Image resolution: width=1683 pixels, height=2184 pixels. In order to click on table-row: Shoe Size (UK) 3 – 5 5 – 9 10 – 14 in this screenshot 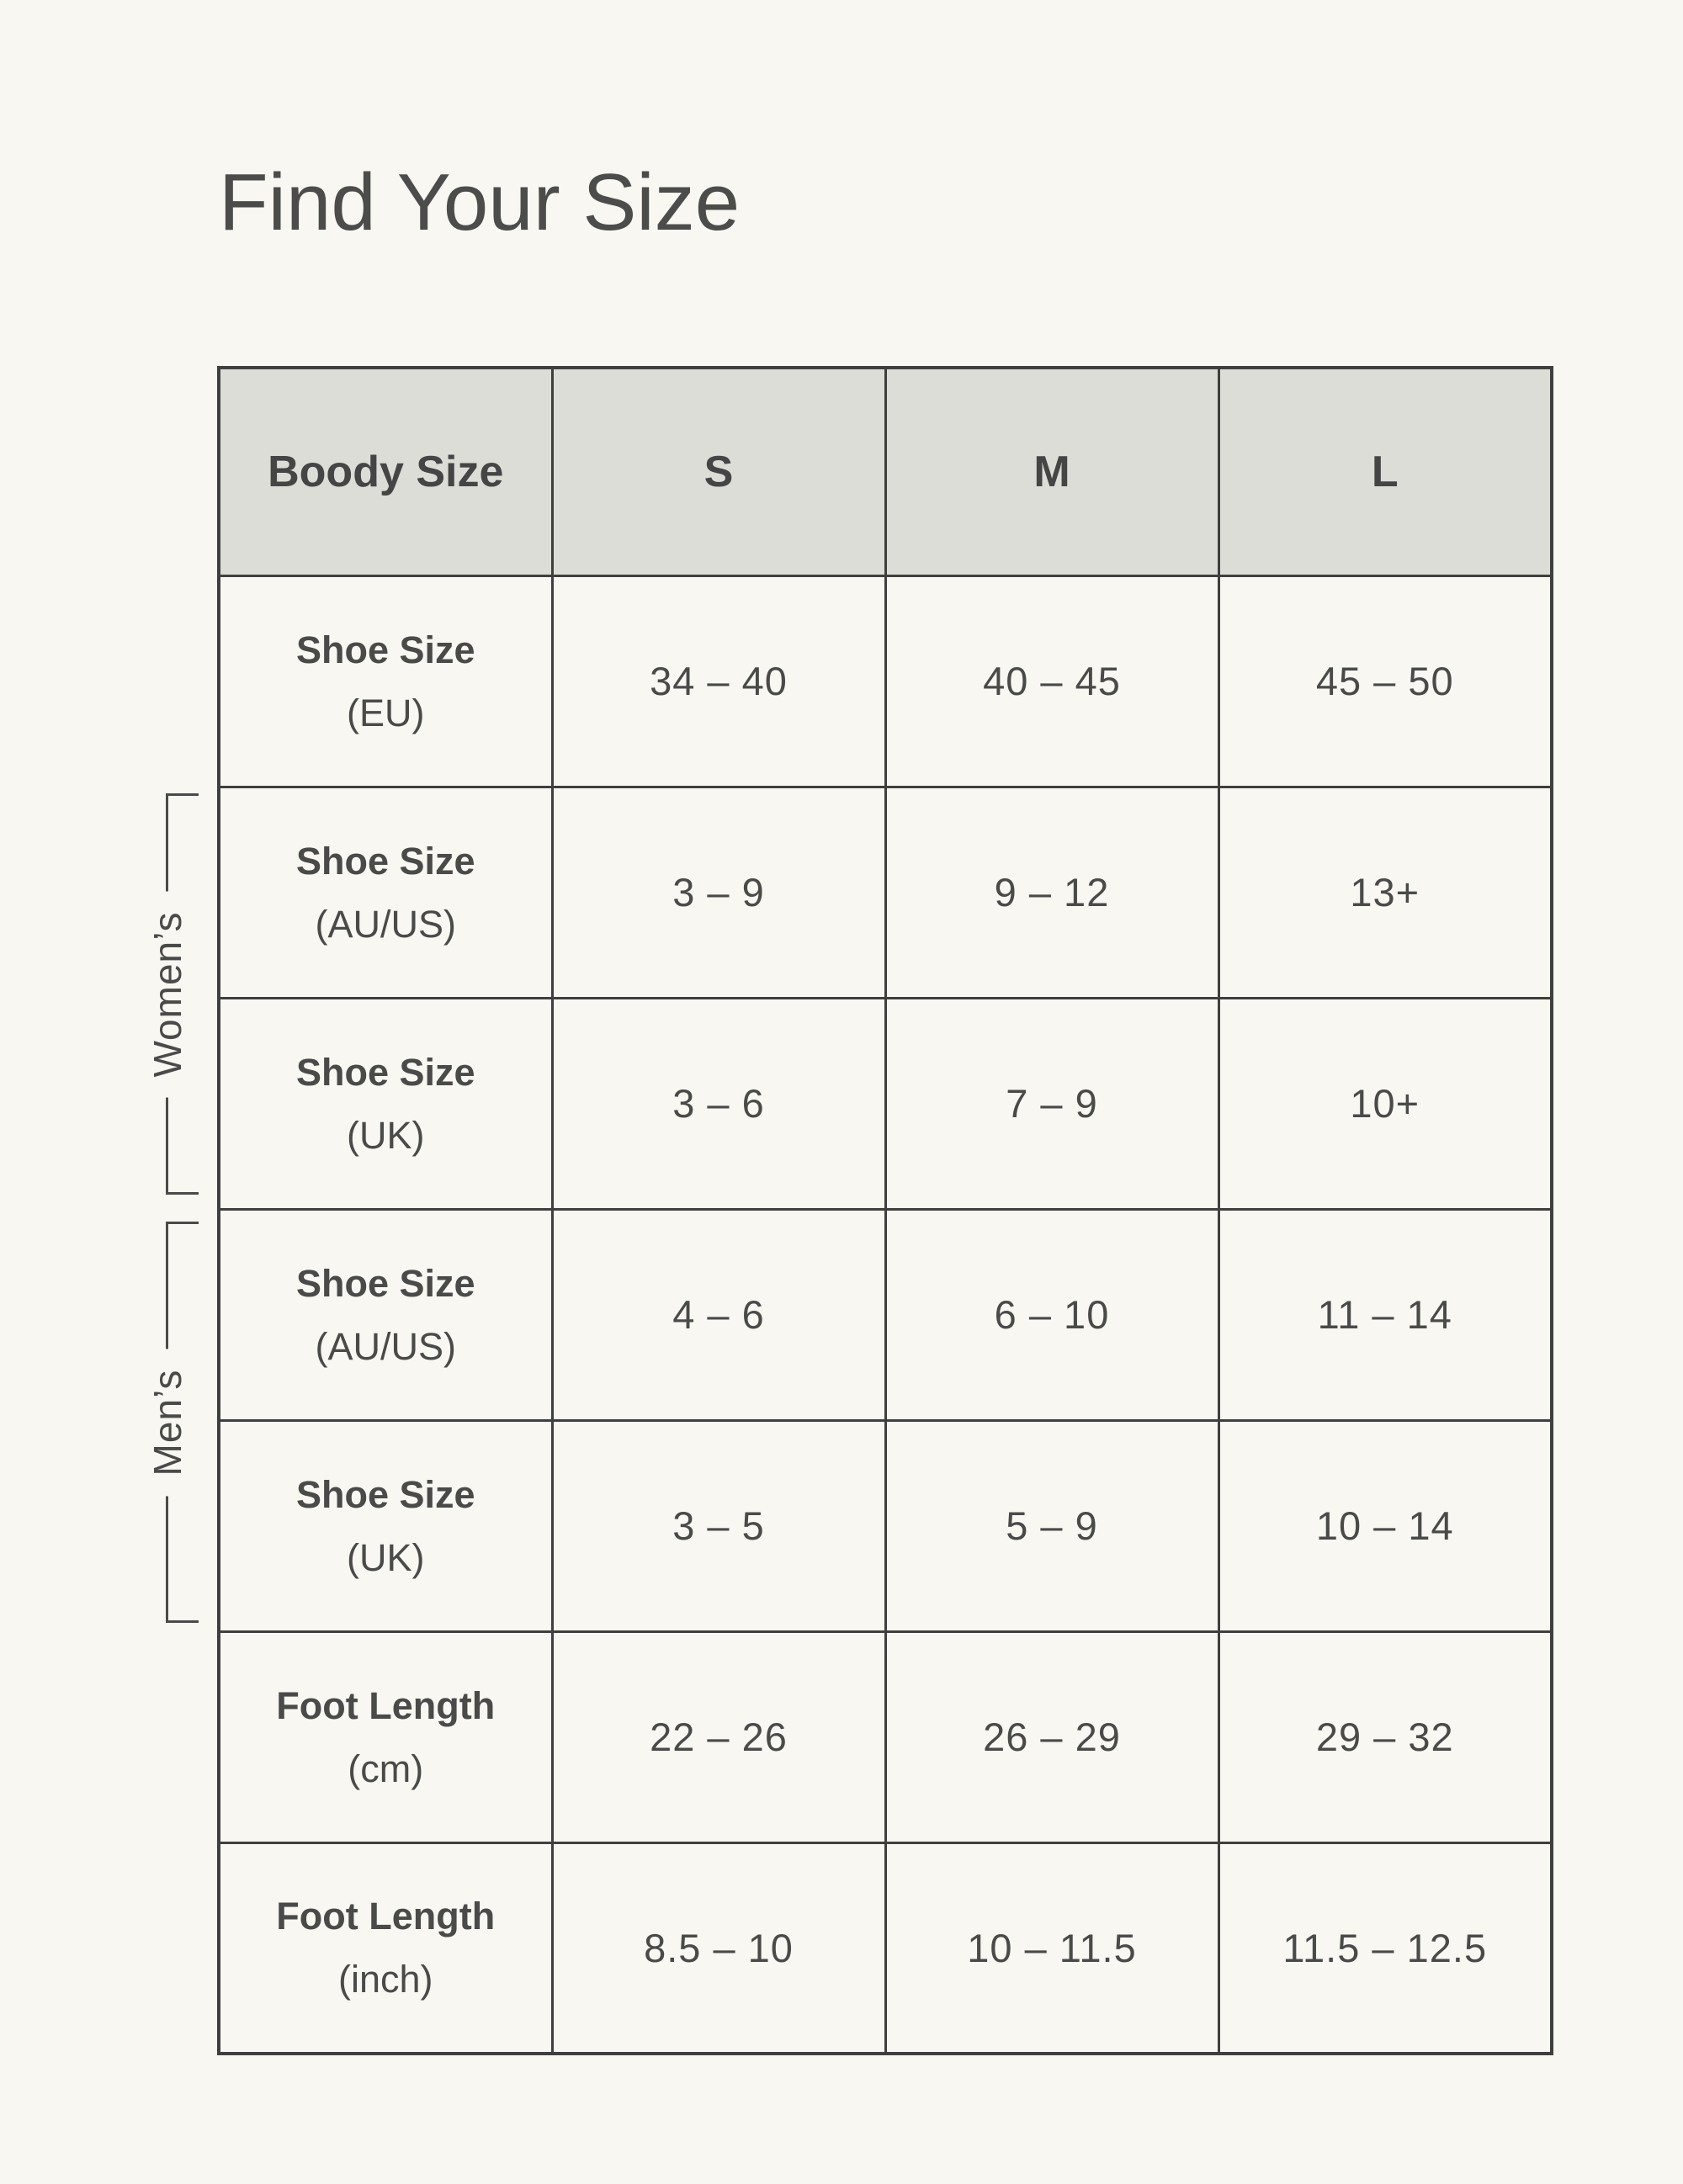, I will do `click(885, 1526)`.